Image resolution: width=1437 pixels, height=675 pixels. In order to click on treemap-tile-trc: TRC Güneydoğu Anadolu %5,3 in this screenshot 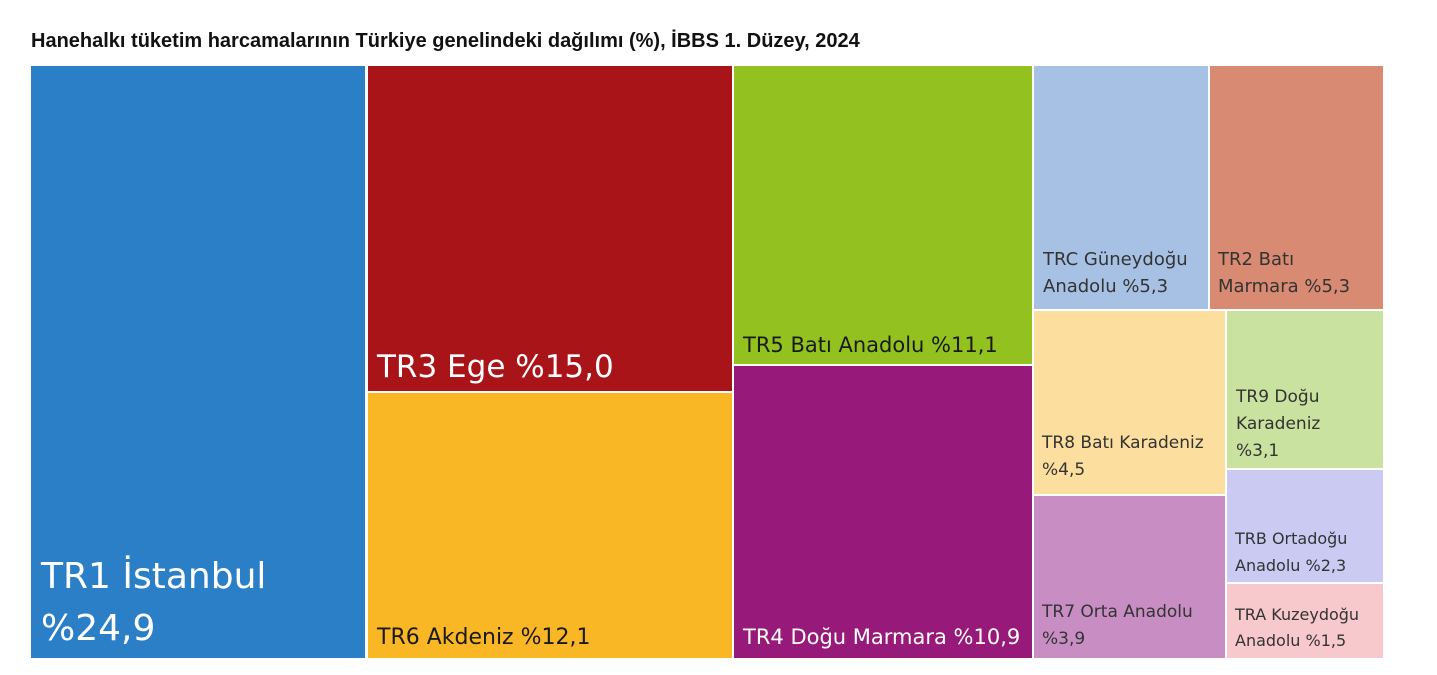, I will do `click(1121, 187)`.